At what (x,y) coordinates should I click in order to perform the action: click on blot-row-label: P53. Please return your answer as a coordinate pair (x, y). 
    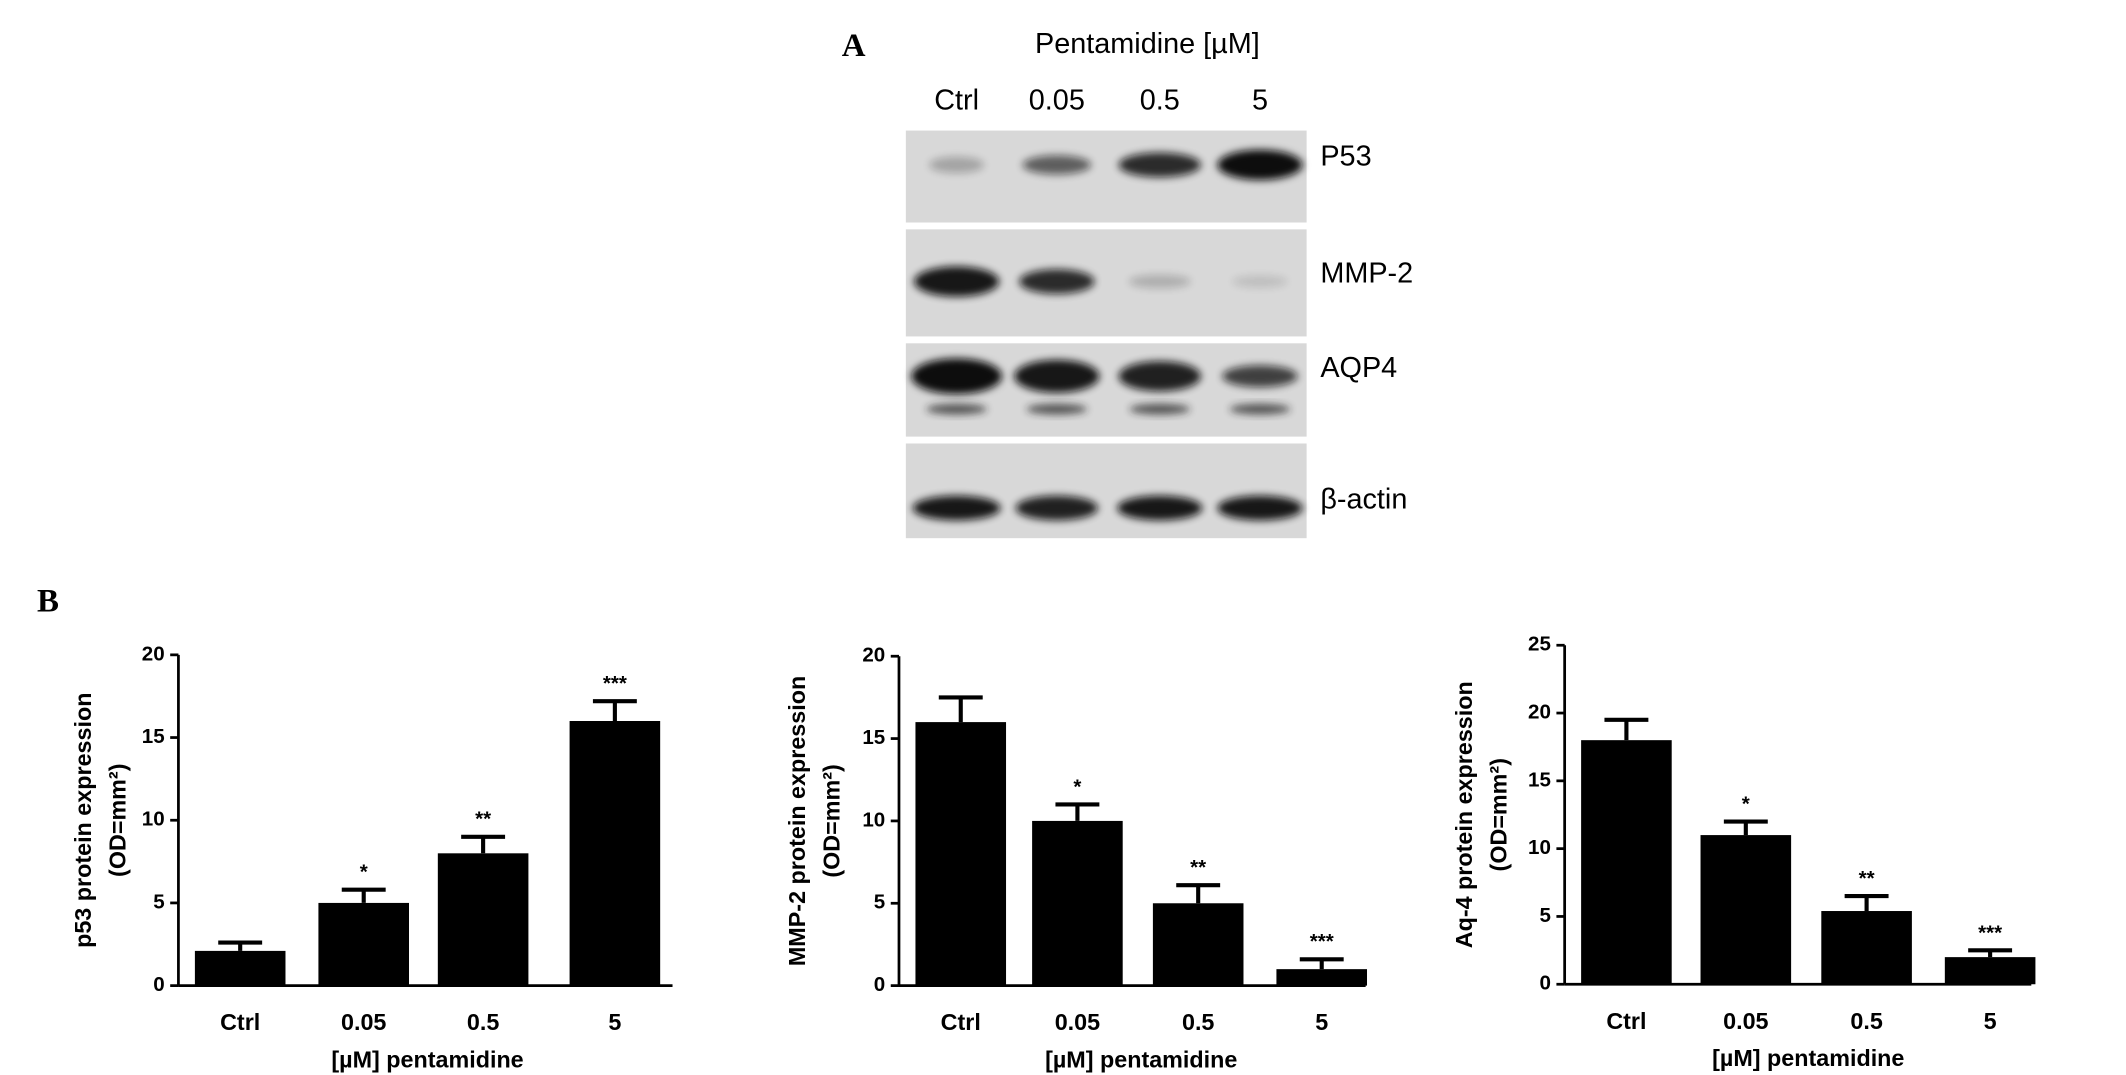
    Looking at the image, I should click on (1345, 157).